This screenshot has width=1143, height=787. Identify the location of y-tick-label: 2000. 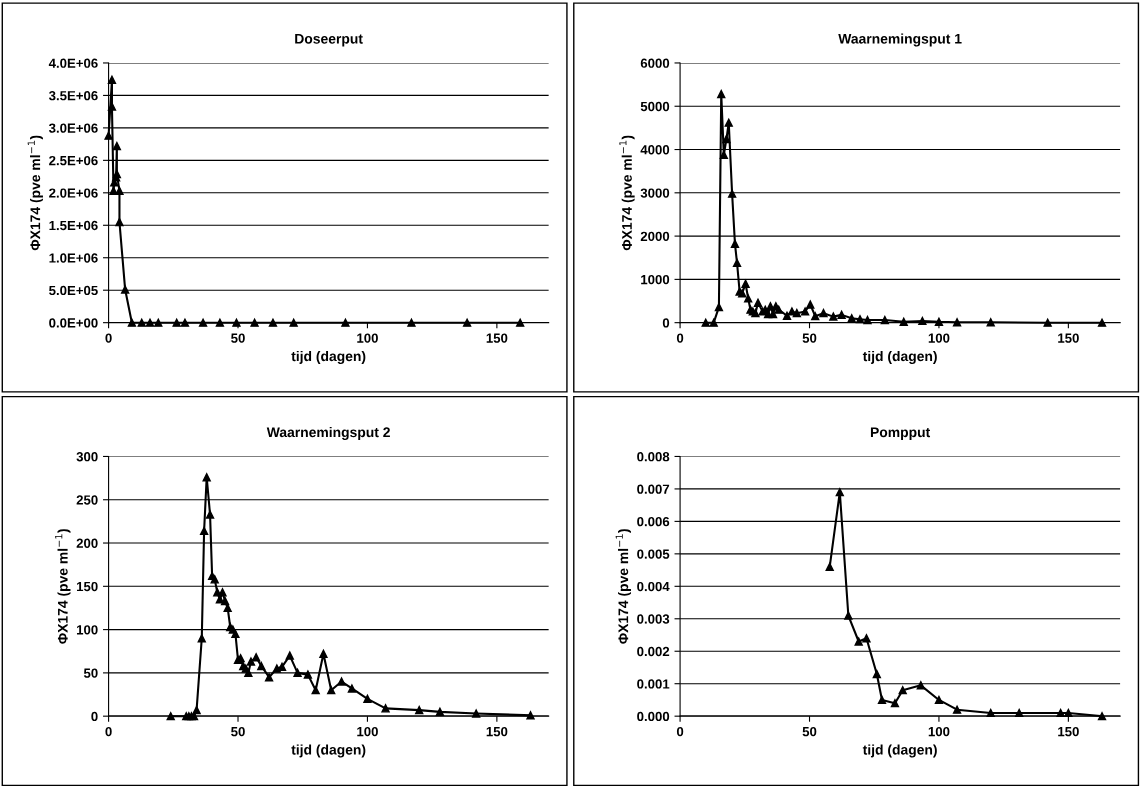
(655, 236).